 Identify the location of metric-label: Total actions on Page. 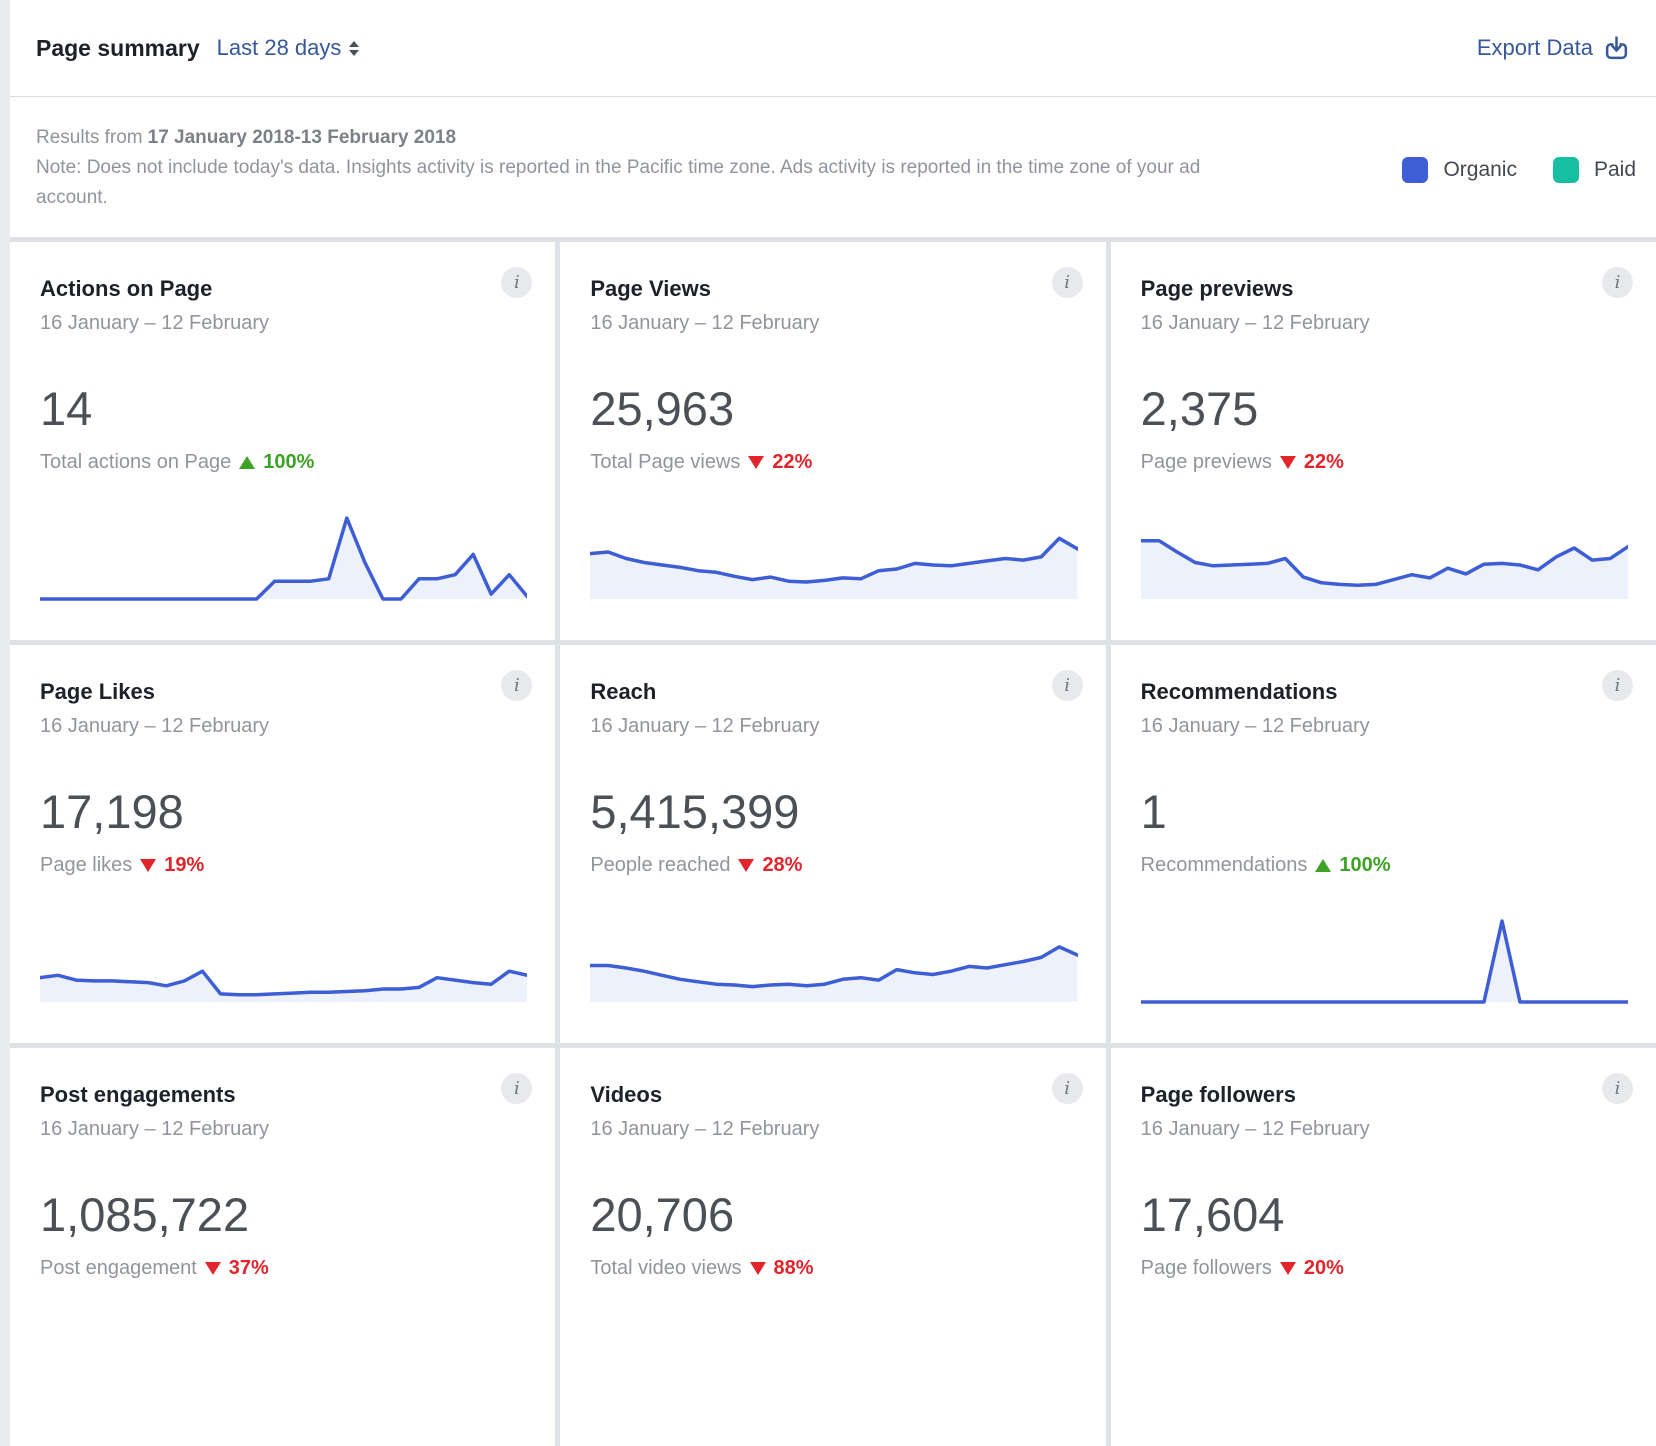
(136, 462).